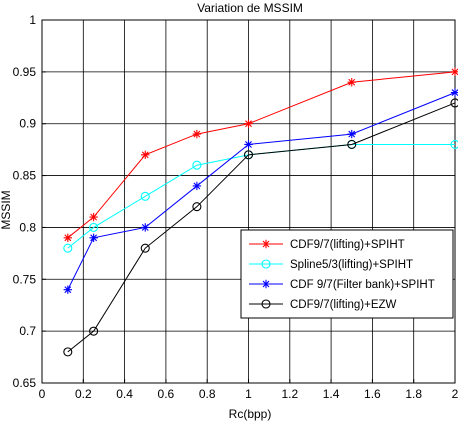 The height and width of the screenshot is (424, 458). I want to click on x-tick-label: 1.2, so click(289, 394).